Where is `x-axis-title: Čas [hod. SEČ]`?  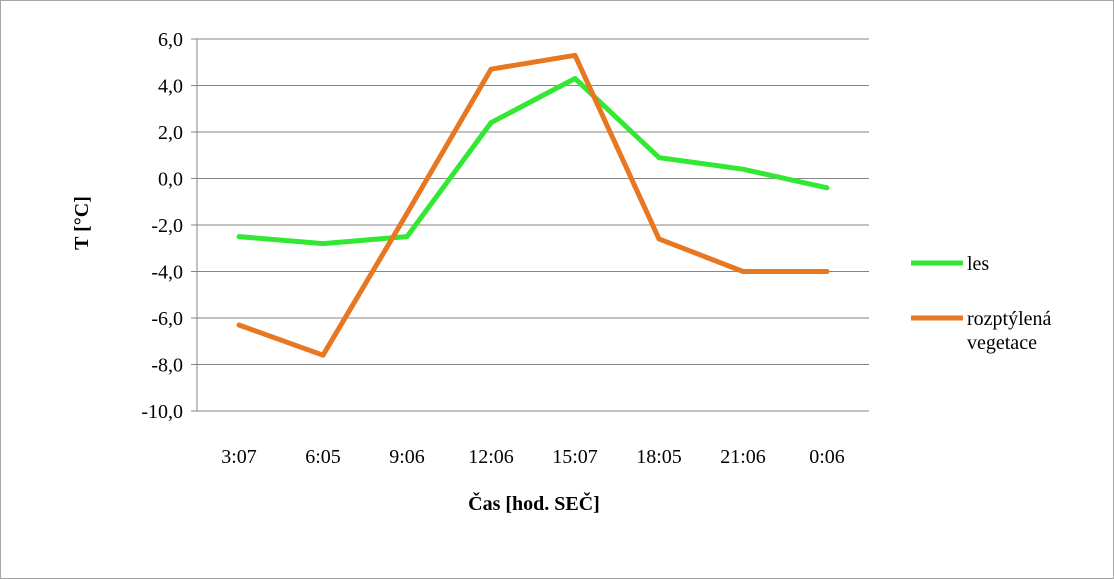 x-axis-title: Čas [hod. SEČ] is located at coordinates (534, 503).